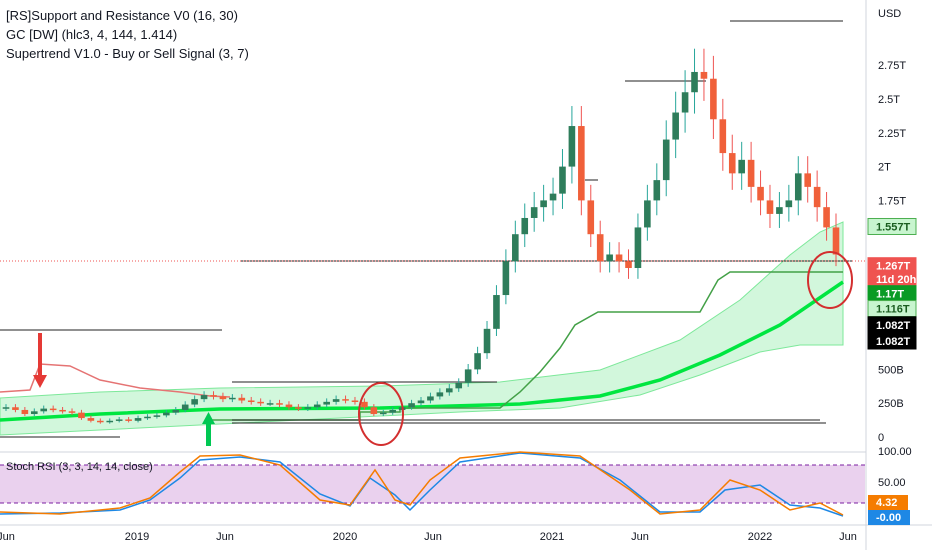  What do you see at coordinates (345, 537) in the screenshot?
I see `x-tick-label: 2020` at bounding box center [345, 537].